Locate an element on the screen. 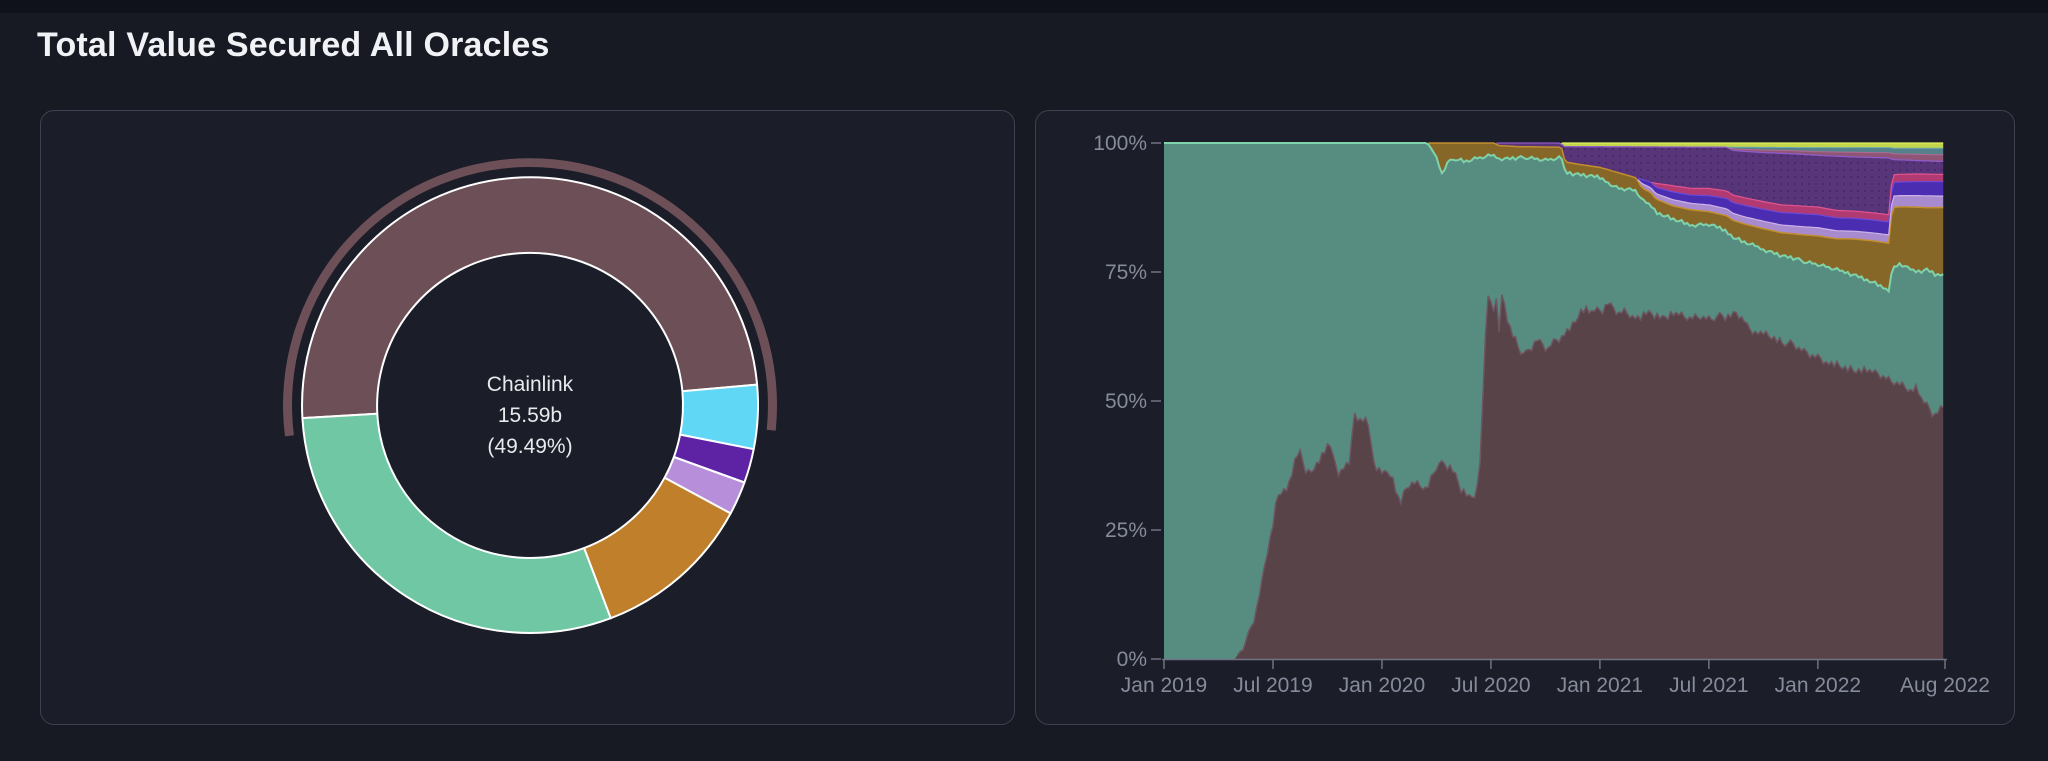 The height and width of the screenshot is (761, 2048). x-axis-label: Jul 2020 is located at coordinates (1490, 685).